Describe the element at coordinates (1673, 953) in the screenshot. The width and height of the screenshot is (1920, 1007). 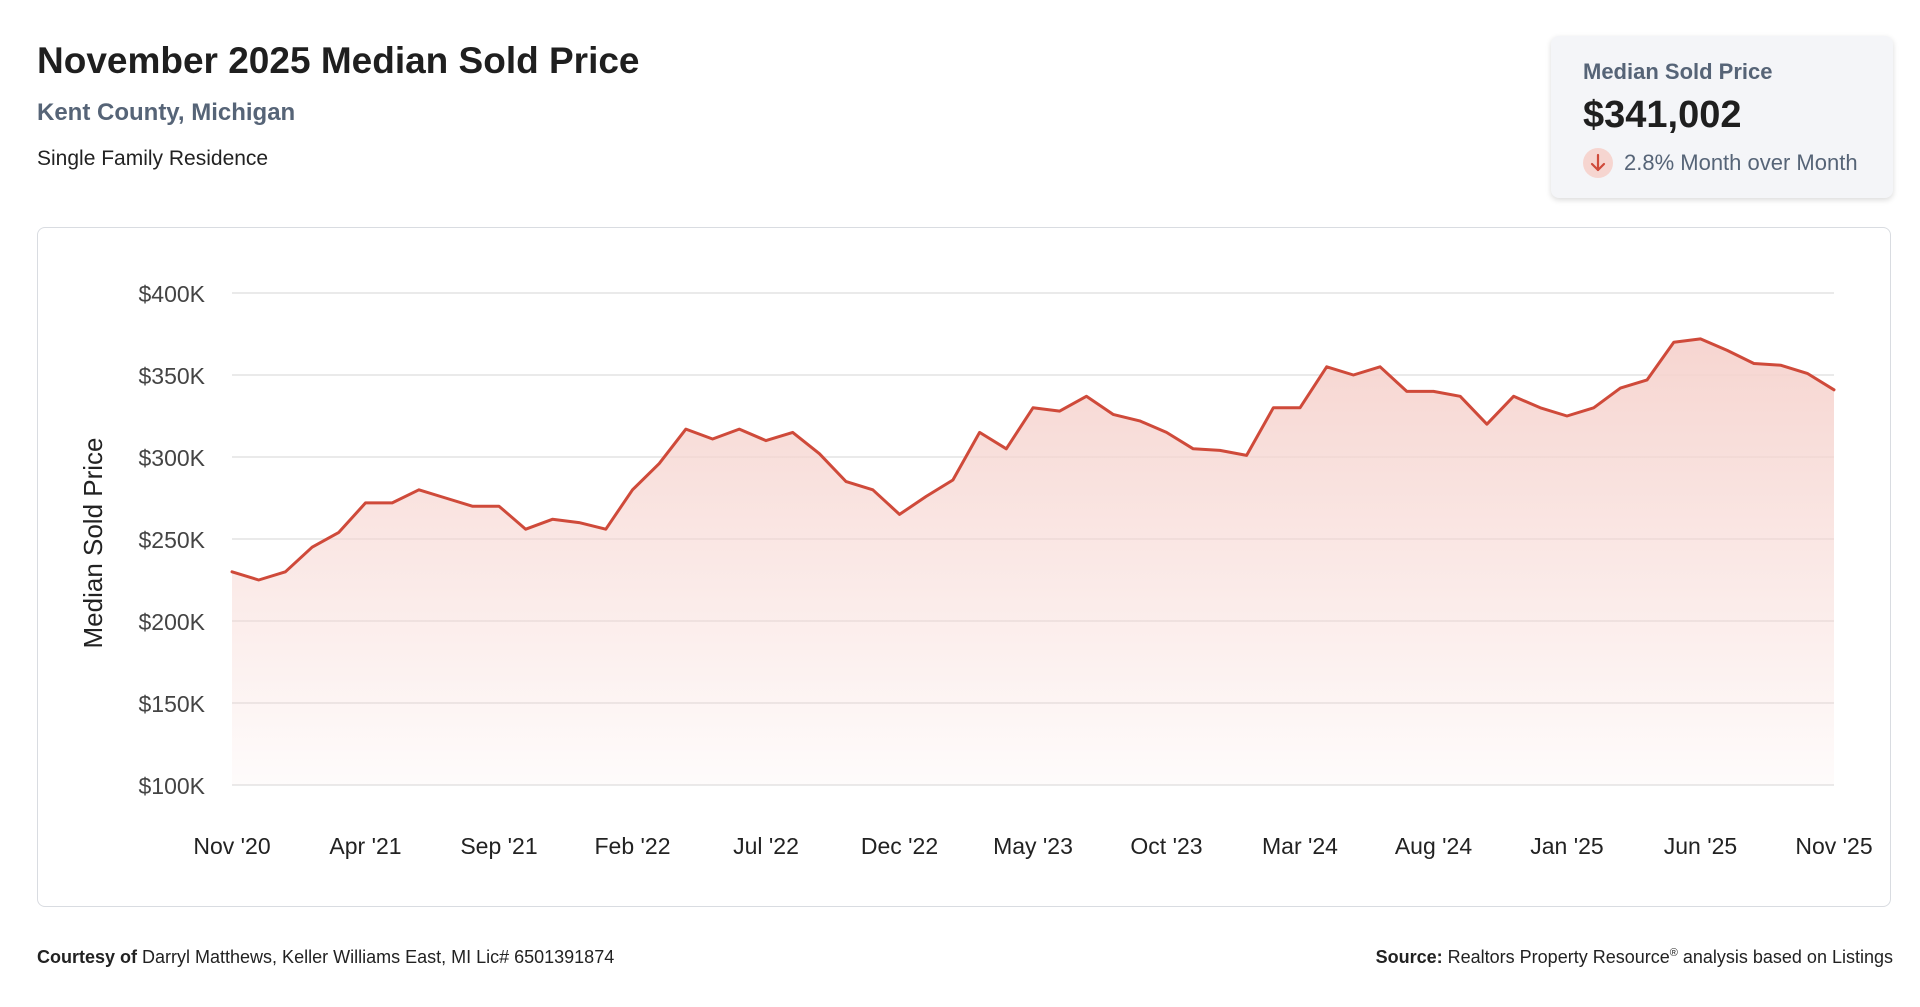
I see `registered-mark: ®` at that location.